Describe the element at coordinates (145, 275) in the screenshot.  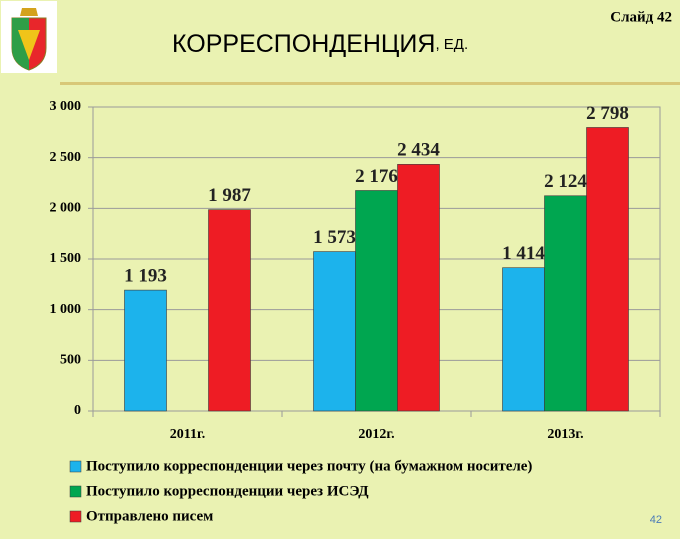
I see `value-label: 1 193` at that location.